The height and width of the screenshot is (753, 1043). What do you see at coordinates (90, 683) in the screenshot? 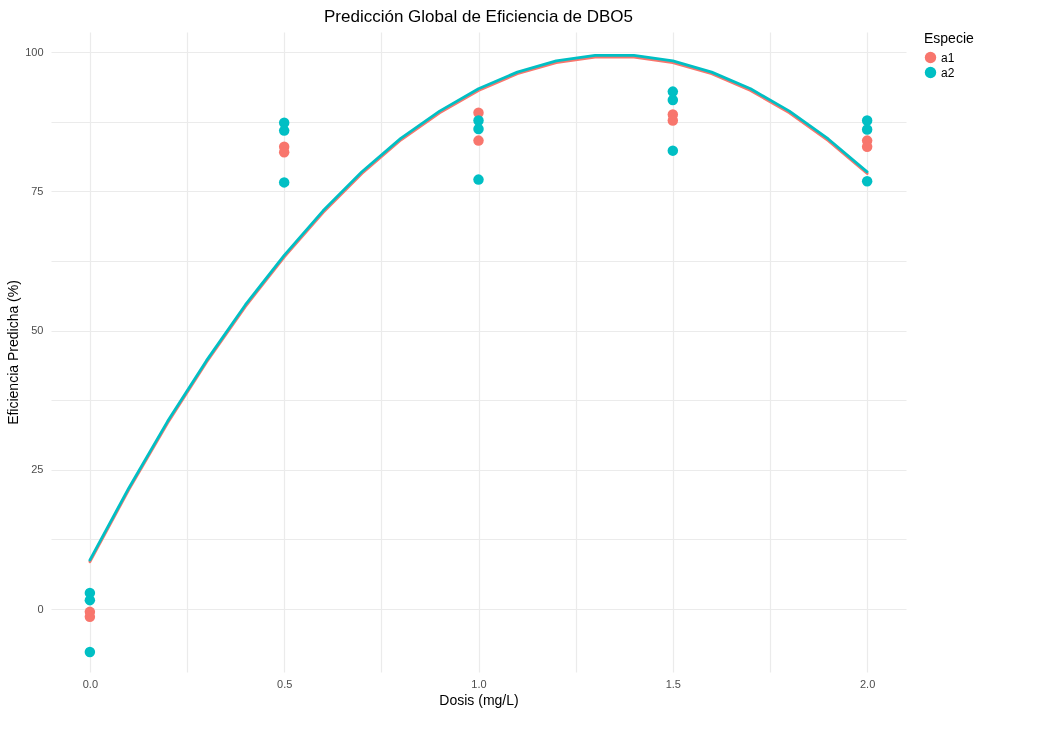
I see `x-tick-label: 0.0` at bounding box center [90, 683].